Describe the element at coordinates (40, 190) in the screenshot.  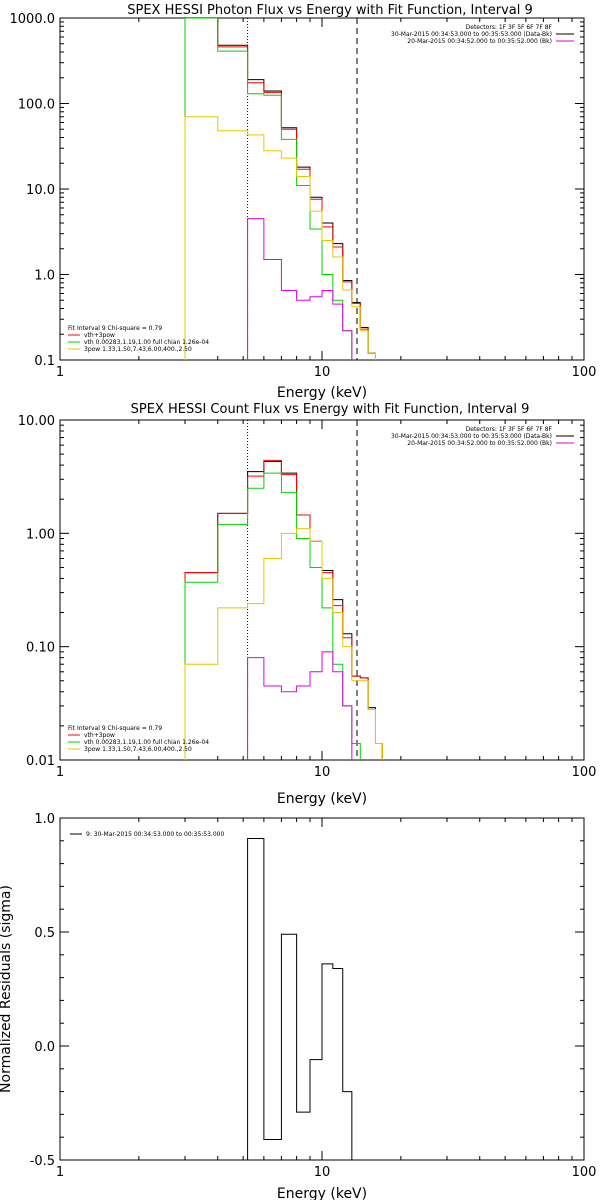
I see `y-tick-label: 10.0` at that location.